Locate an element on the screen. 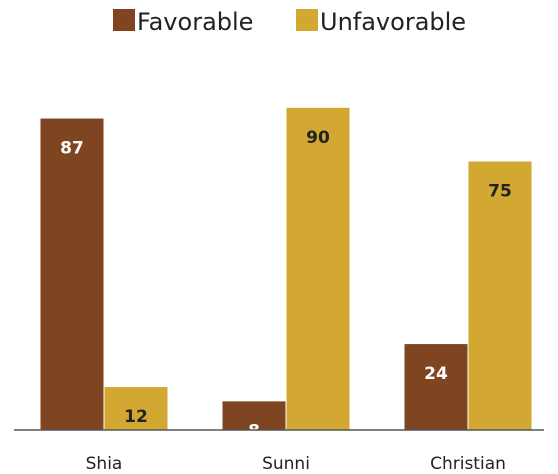 The image size is (558, 474). legend-swatch-favorable is located at coordinates (124, 20).